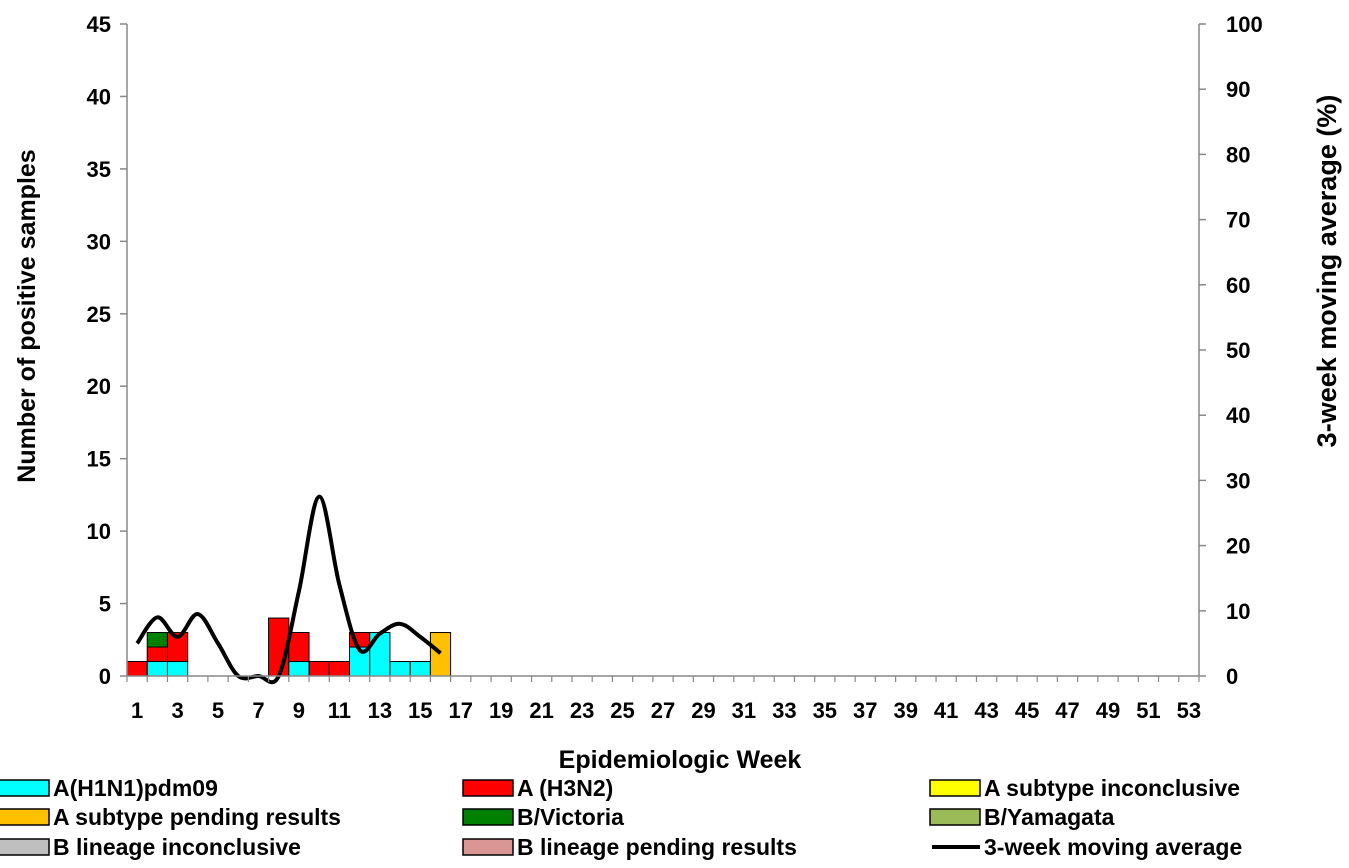  I want to click on x-tick-label: 17, so click(460, 710).